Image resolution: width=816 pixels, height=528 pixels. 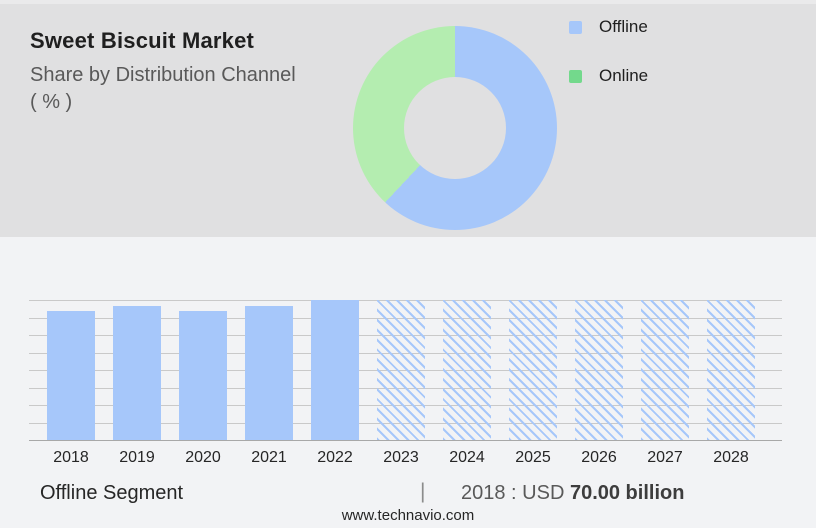 What do you see at coordinates (163, 75) in the screenshot?
I see `subtitle-line1: Share by Distribution Channel` at bounding box center [163, 75].